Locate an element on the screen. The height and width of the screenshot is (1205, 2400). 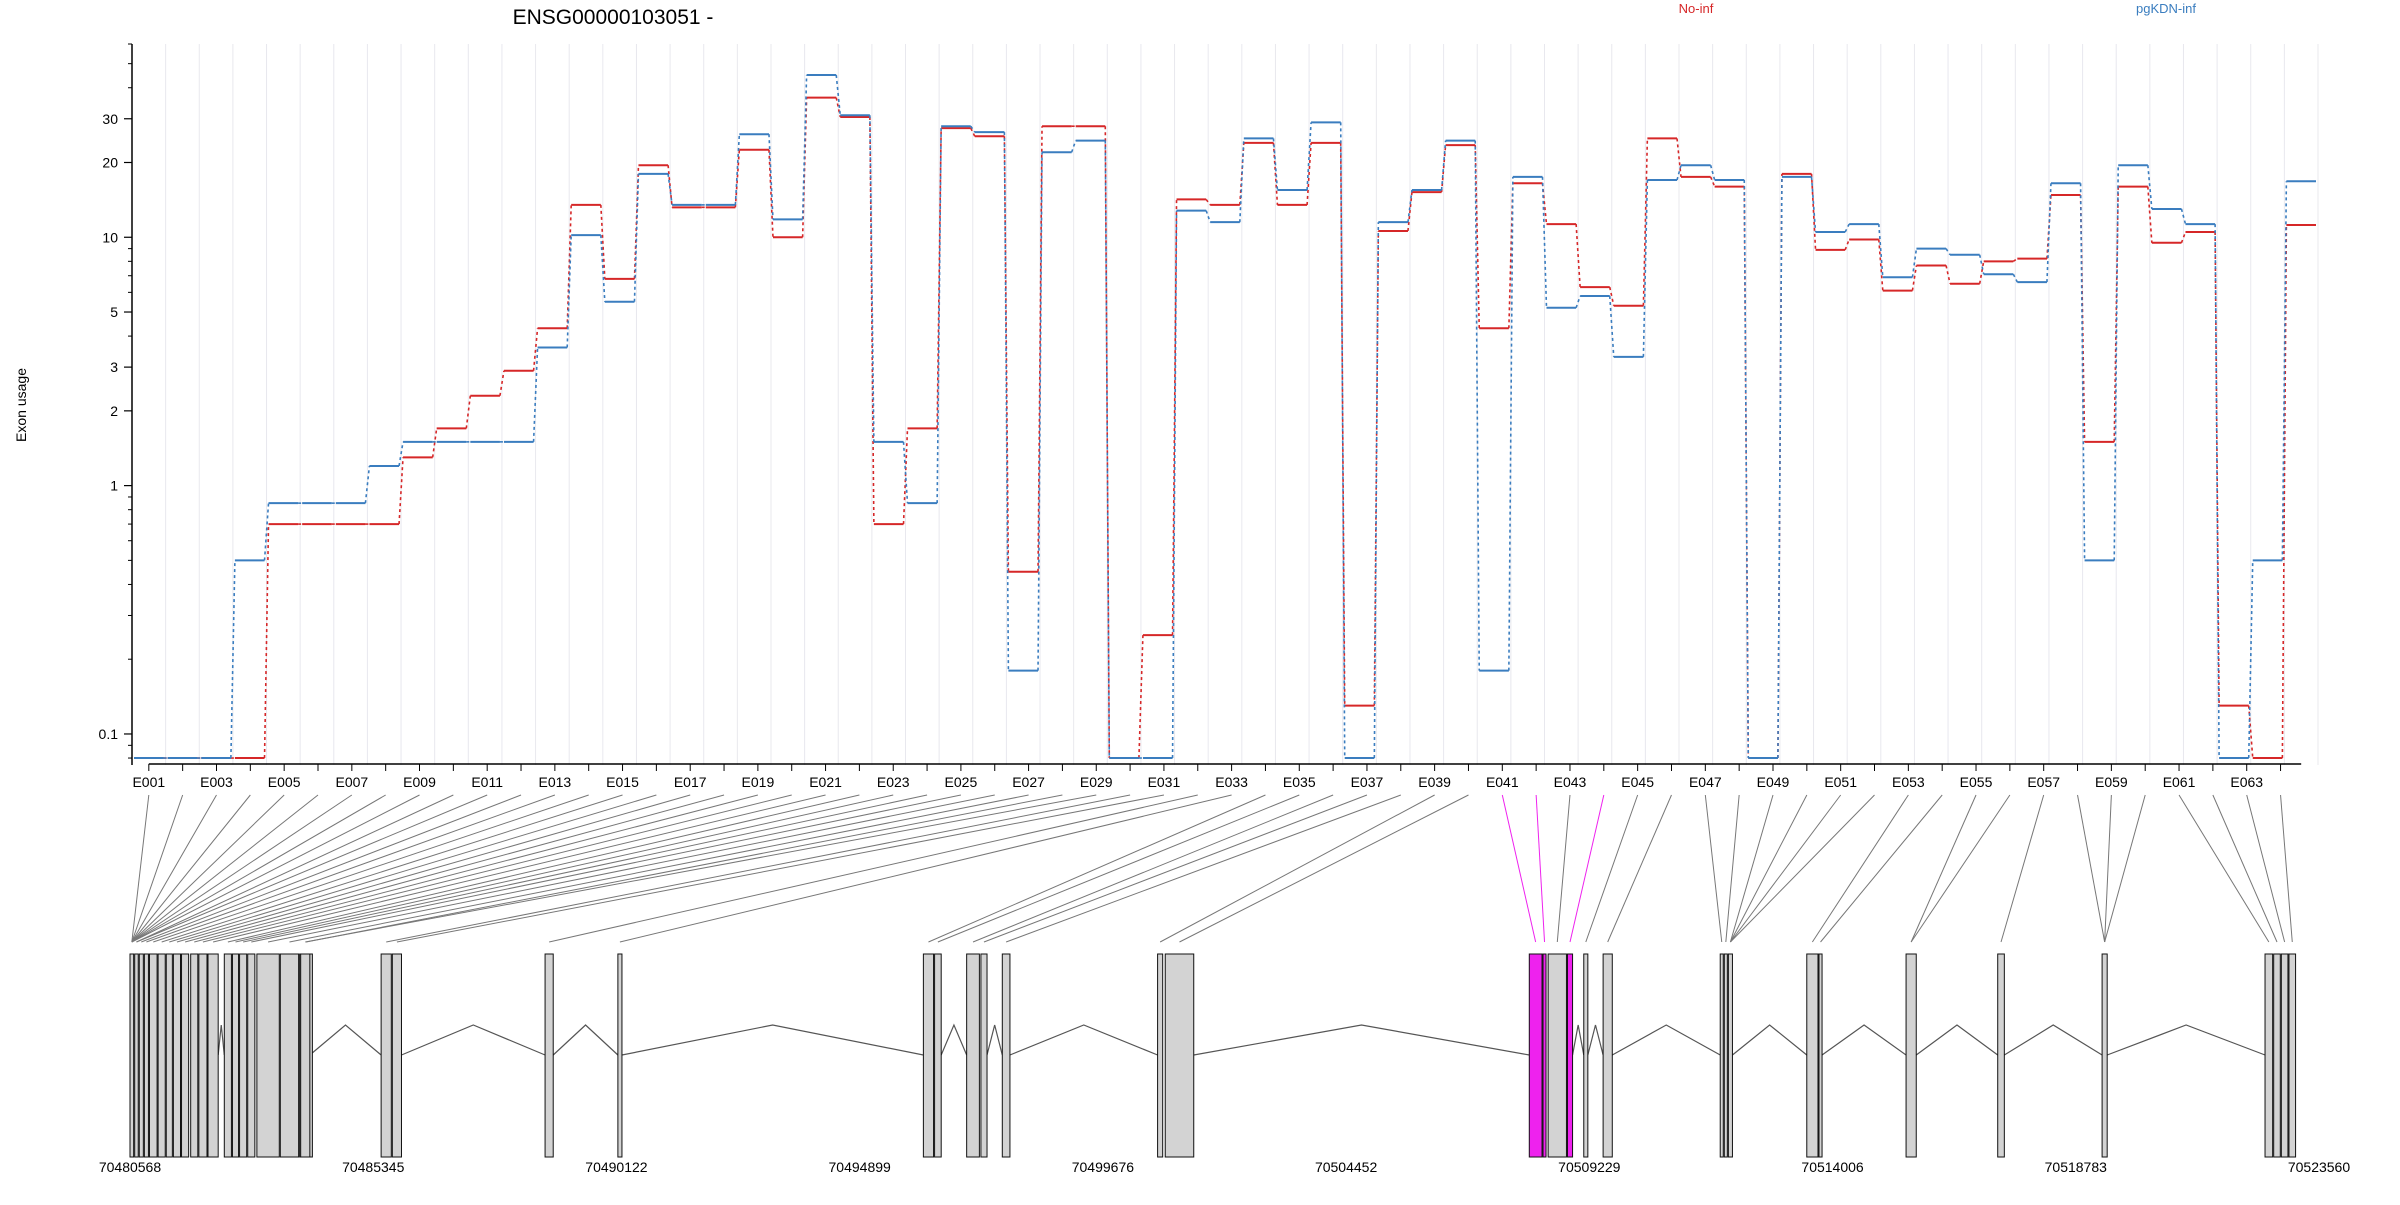
genomic-coordinate-label: 70504452 is located at coordinates (1346, 1167).